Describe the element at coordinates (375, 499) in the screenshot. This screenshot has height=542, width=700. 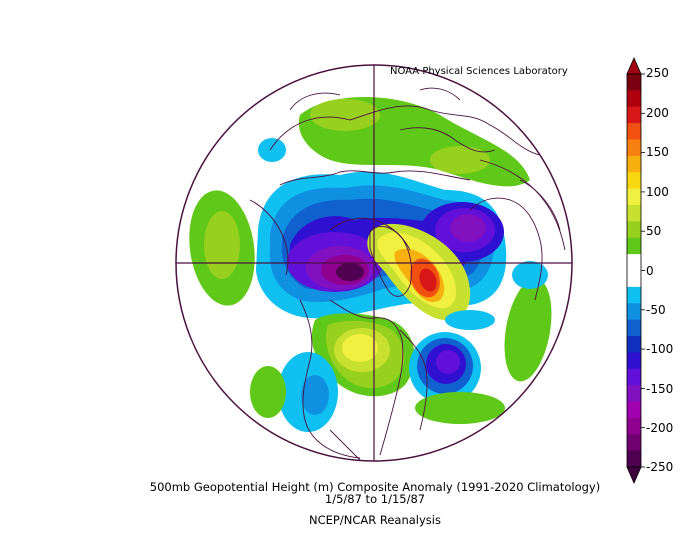
I see `date-range: 1/5/87 to 1/15/87` at that location.